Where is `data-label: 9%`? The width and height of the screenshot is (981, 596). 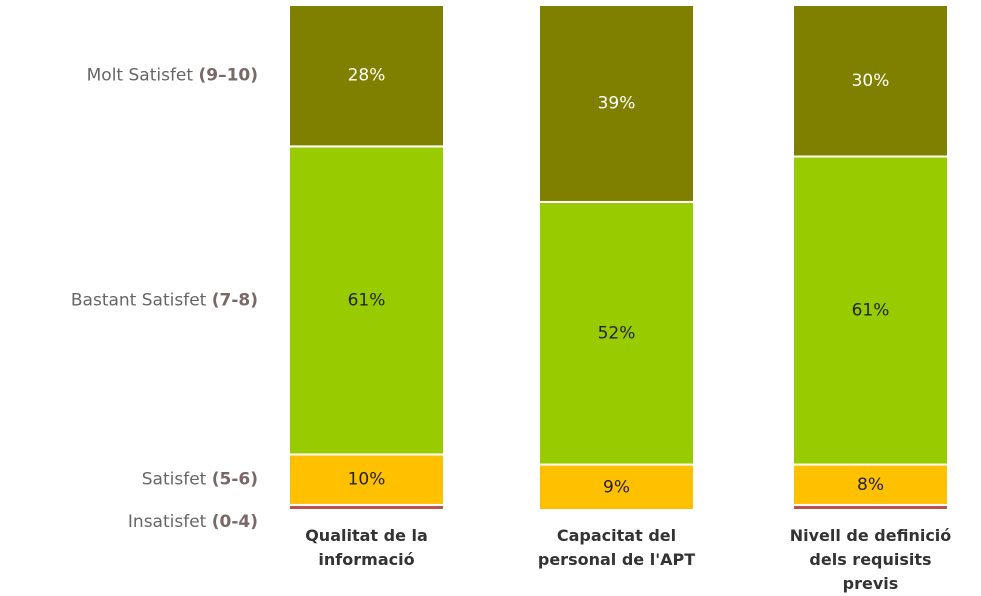 data-label: 9% is located at coordinates (616, 487).